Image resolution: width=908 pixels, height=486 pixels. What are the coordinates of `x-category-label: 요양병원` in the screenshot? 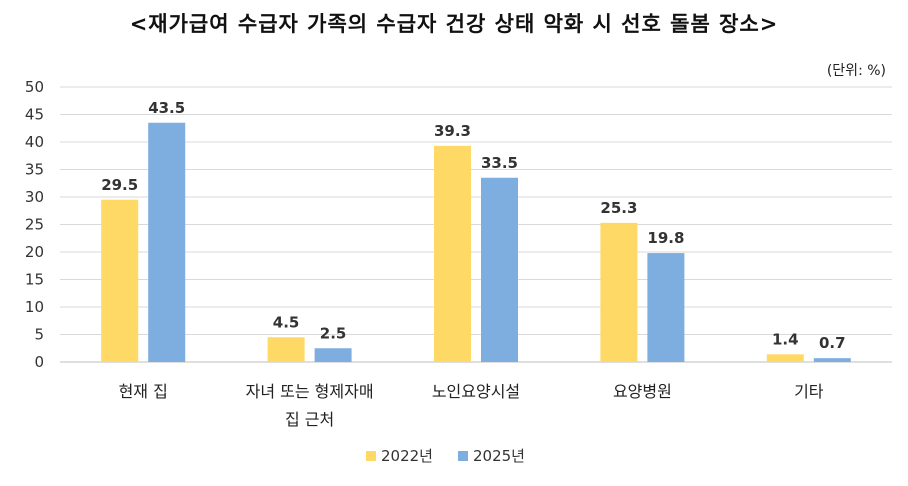 It's located at (642, 391).